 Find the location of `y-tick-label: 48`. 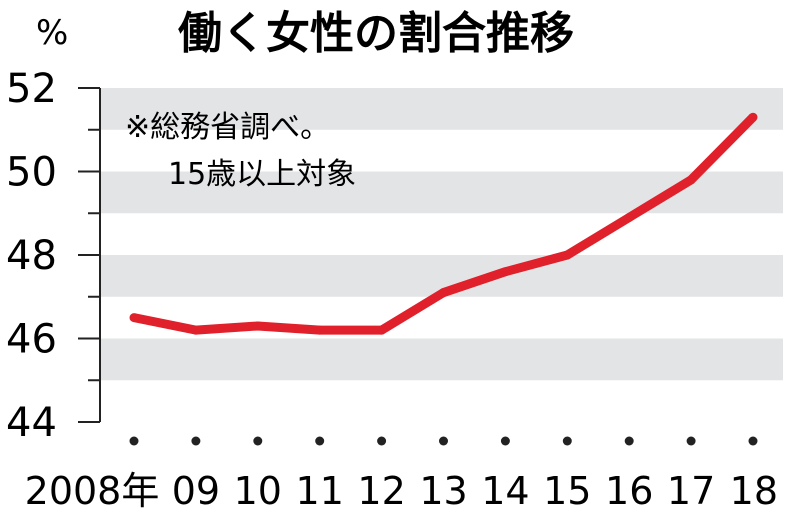

y-tick-label: 48 is located at coordinates (31, 256).